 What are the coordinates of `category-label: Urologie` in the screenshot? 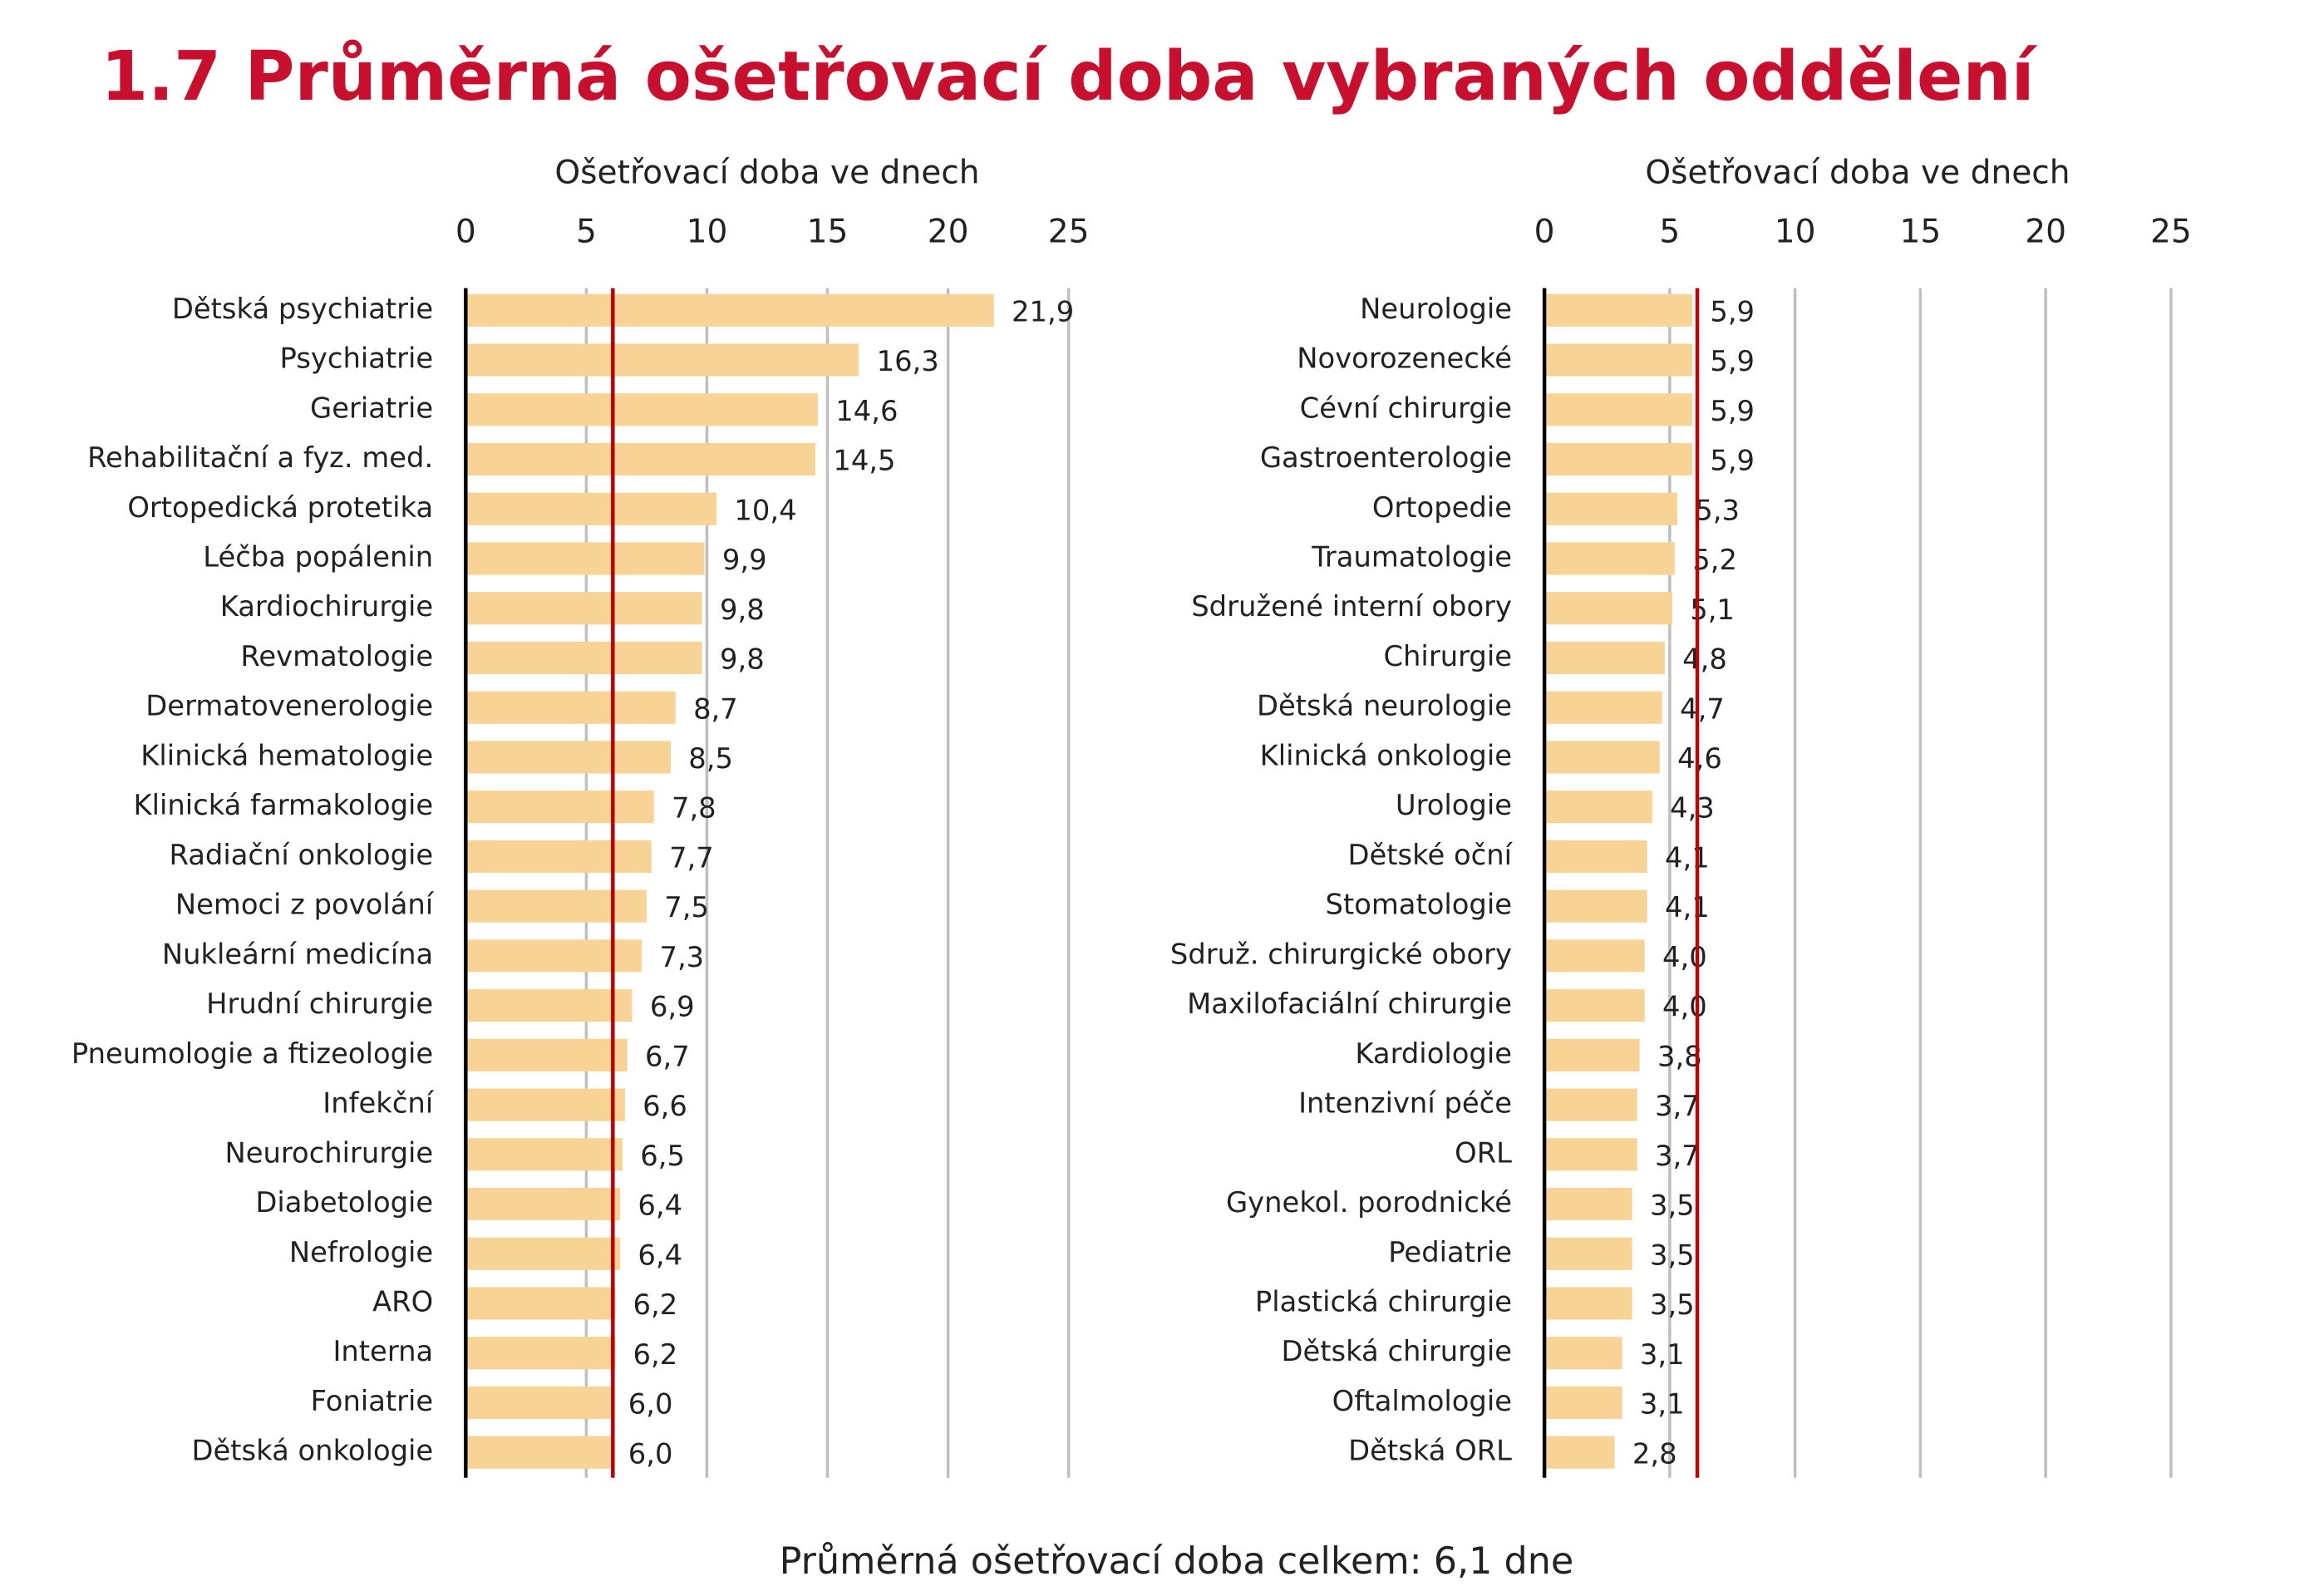 It's located at (1454, 805).